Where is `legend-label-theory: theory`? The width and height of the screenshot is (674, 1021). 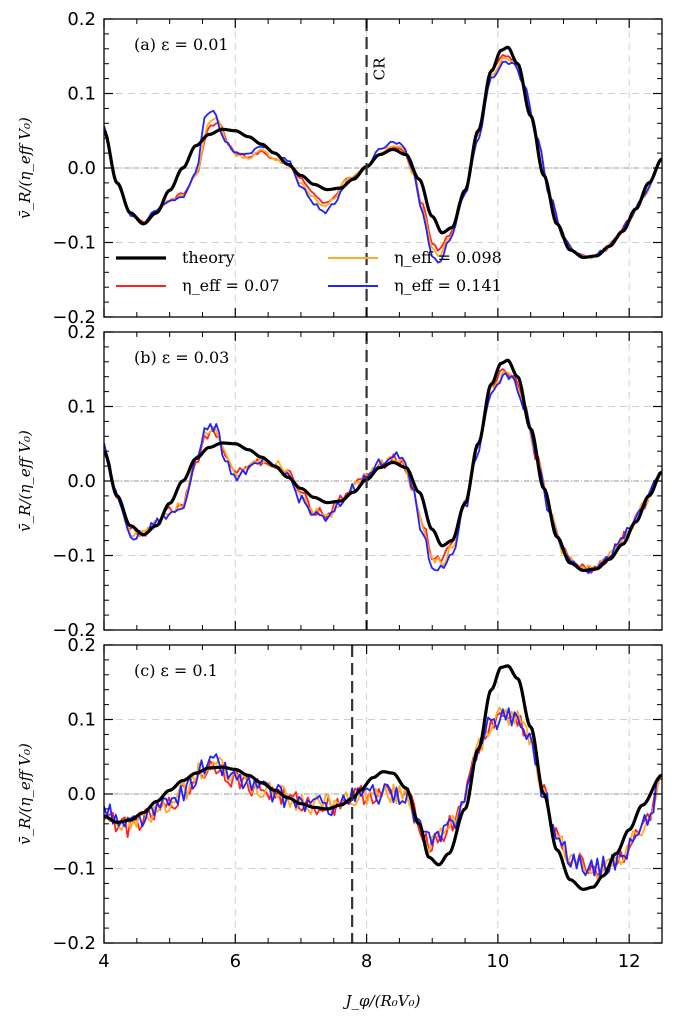 legend-label-theory: theory is located at coordinates (208, 257).